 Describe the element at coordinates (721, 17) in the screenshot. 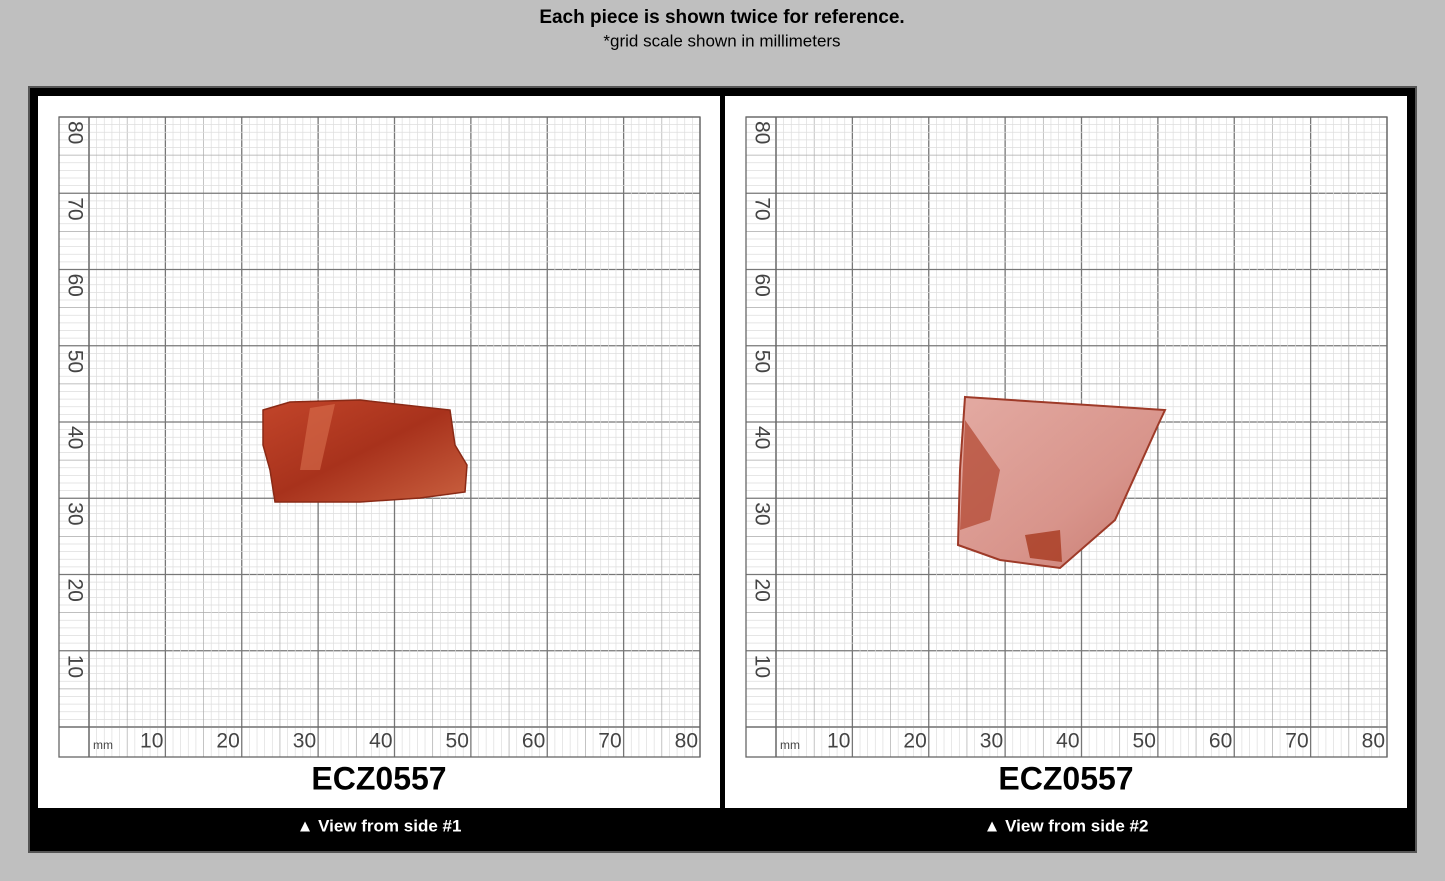

I see `title: Each piece is shown twice for reference.` at that location.